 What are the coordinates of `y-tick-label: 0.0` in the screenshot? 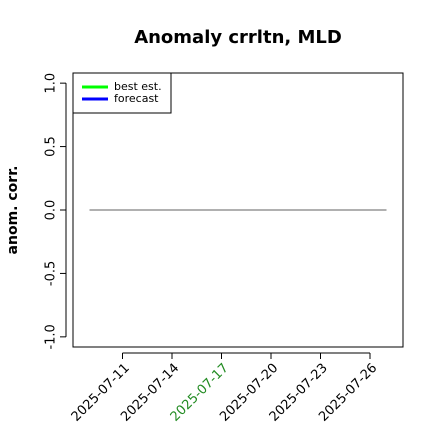 It's located at (51, 210).